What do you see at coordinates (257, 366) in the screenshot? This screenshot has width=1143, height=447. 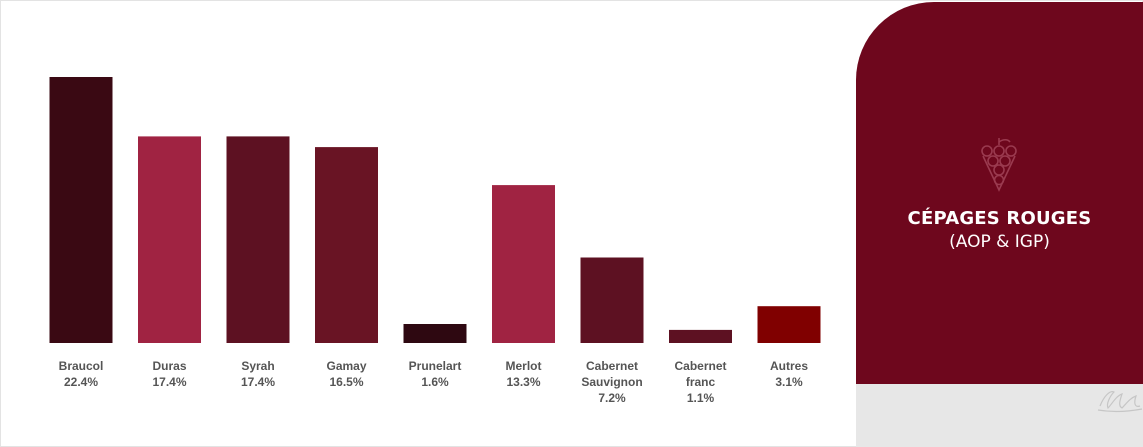 I see `category-name-2: Syrah` at bounding box center [257, 366].